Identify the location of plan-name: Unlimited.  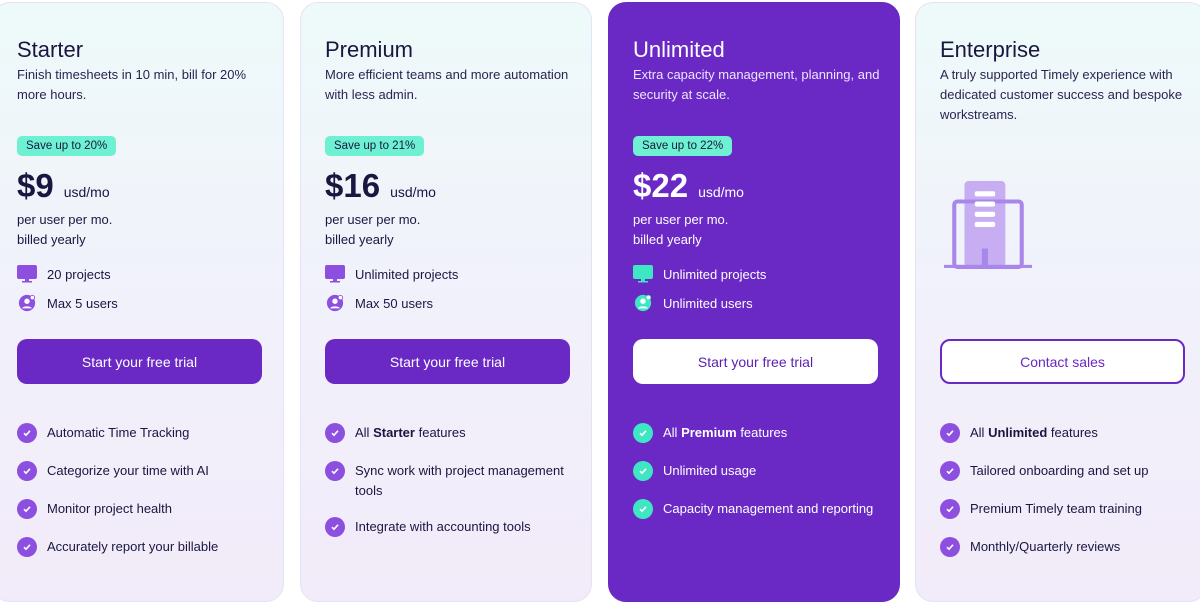
(679, 49).